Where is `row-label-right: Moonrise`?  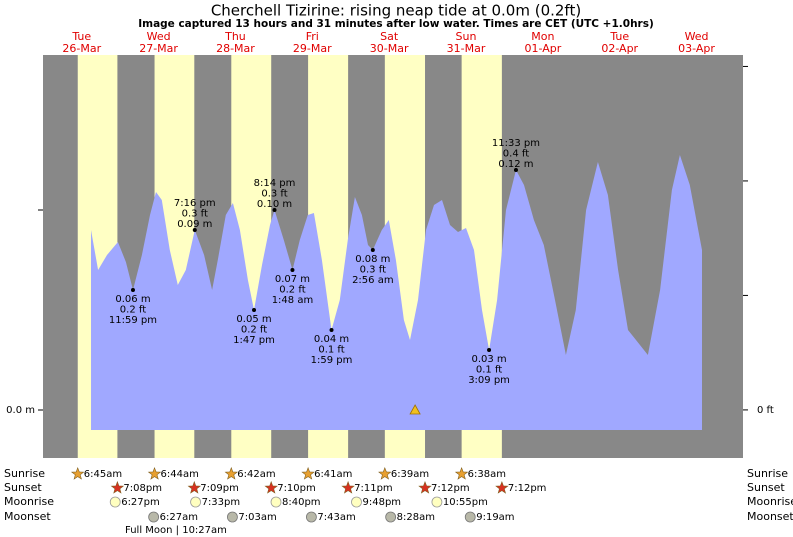
row-label-right: Moonrise is located at coordinates (770, 501).